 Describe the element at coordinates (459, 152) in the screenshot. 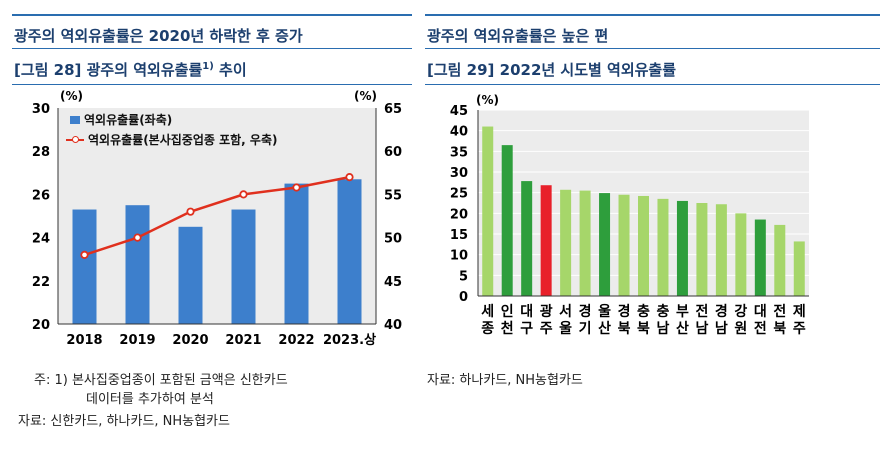

I see `y-axis-tick-label: 35` at that location.